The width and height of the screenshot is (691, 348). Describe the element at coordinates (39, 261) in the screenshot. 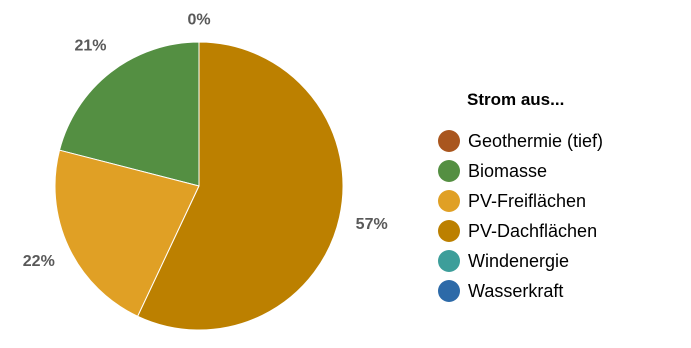

I see `data-label: 22%` at that location.